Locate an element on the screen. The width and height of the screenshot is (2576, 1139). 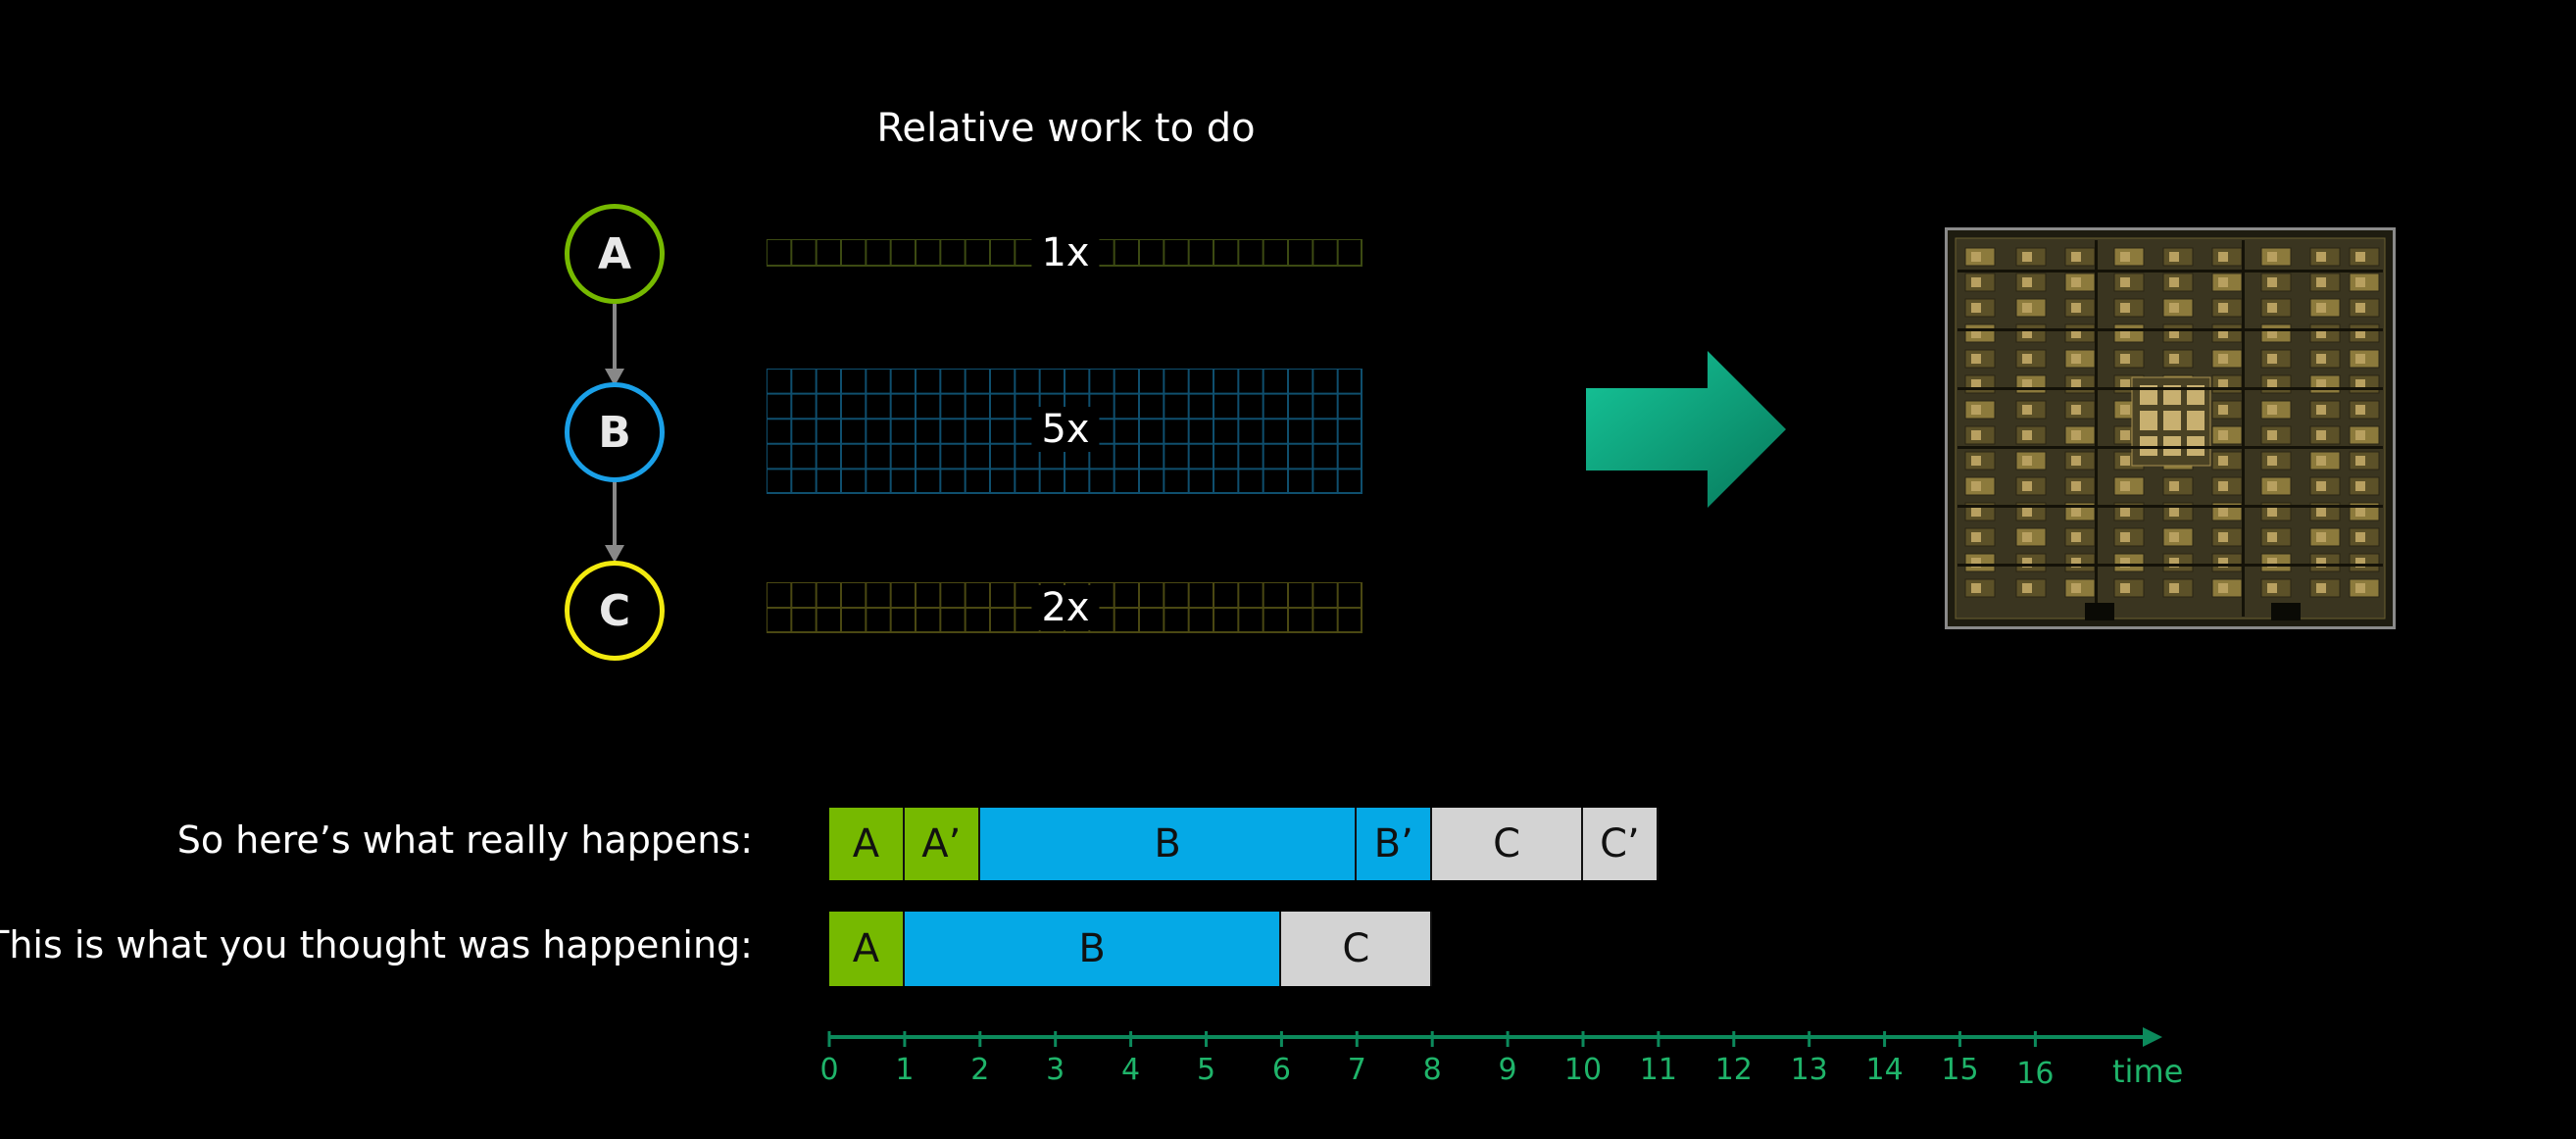
node-a-label: A is located at coordinates (614, 254).